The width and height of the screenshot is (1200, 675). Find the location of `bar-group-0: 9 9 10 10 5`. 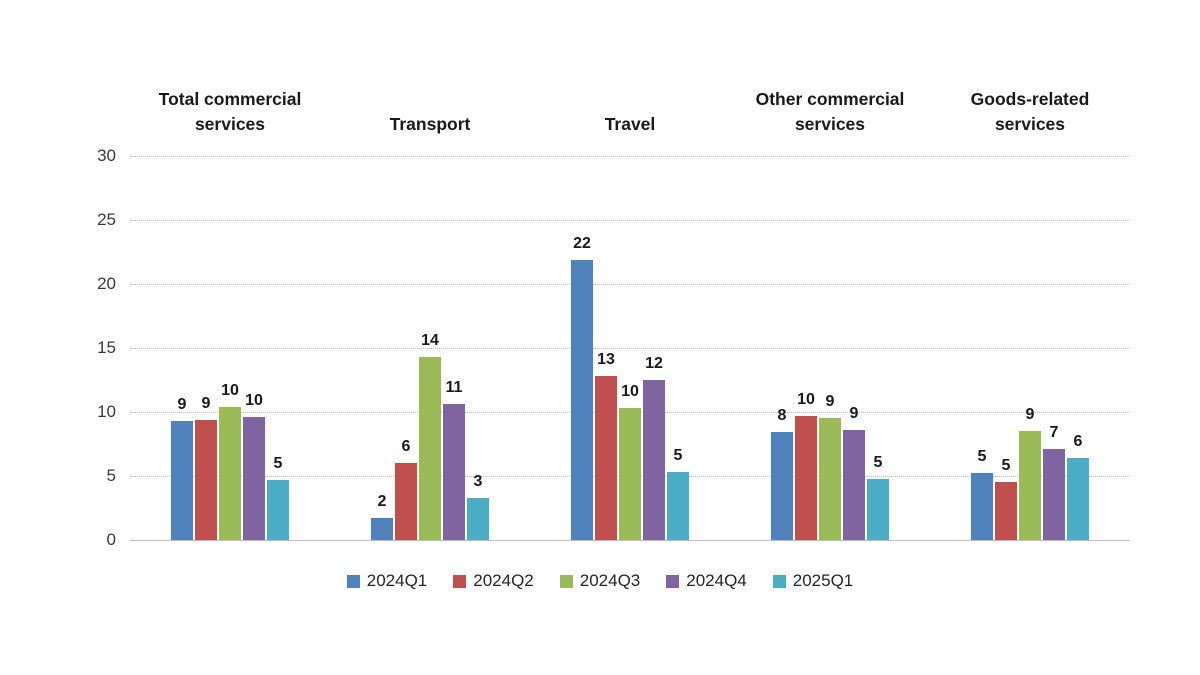

bar-group-0: 9 9 10 10 5 is located at coordinates (230, 348).